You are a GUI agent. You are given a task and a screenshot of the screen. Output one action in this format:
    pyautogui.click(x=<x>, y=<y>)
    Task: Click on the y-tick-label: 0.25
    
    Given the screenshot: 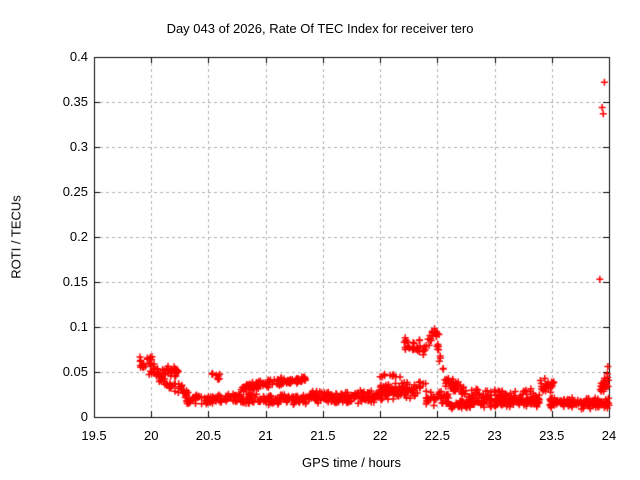 What is the action you would take?
    pyautogui.click(x=75, y=191)
    